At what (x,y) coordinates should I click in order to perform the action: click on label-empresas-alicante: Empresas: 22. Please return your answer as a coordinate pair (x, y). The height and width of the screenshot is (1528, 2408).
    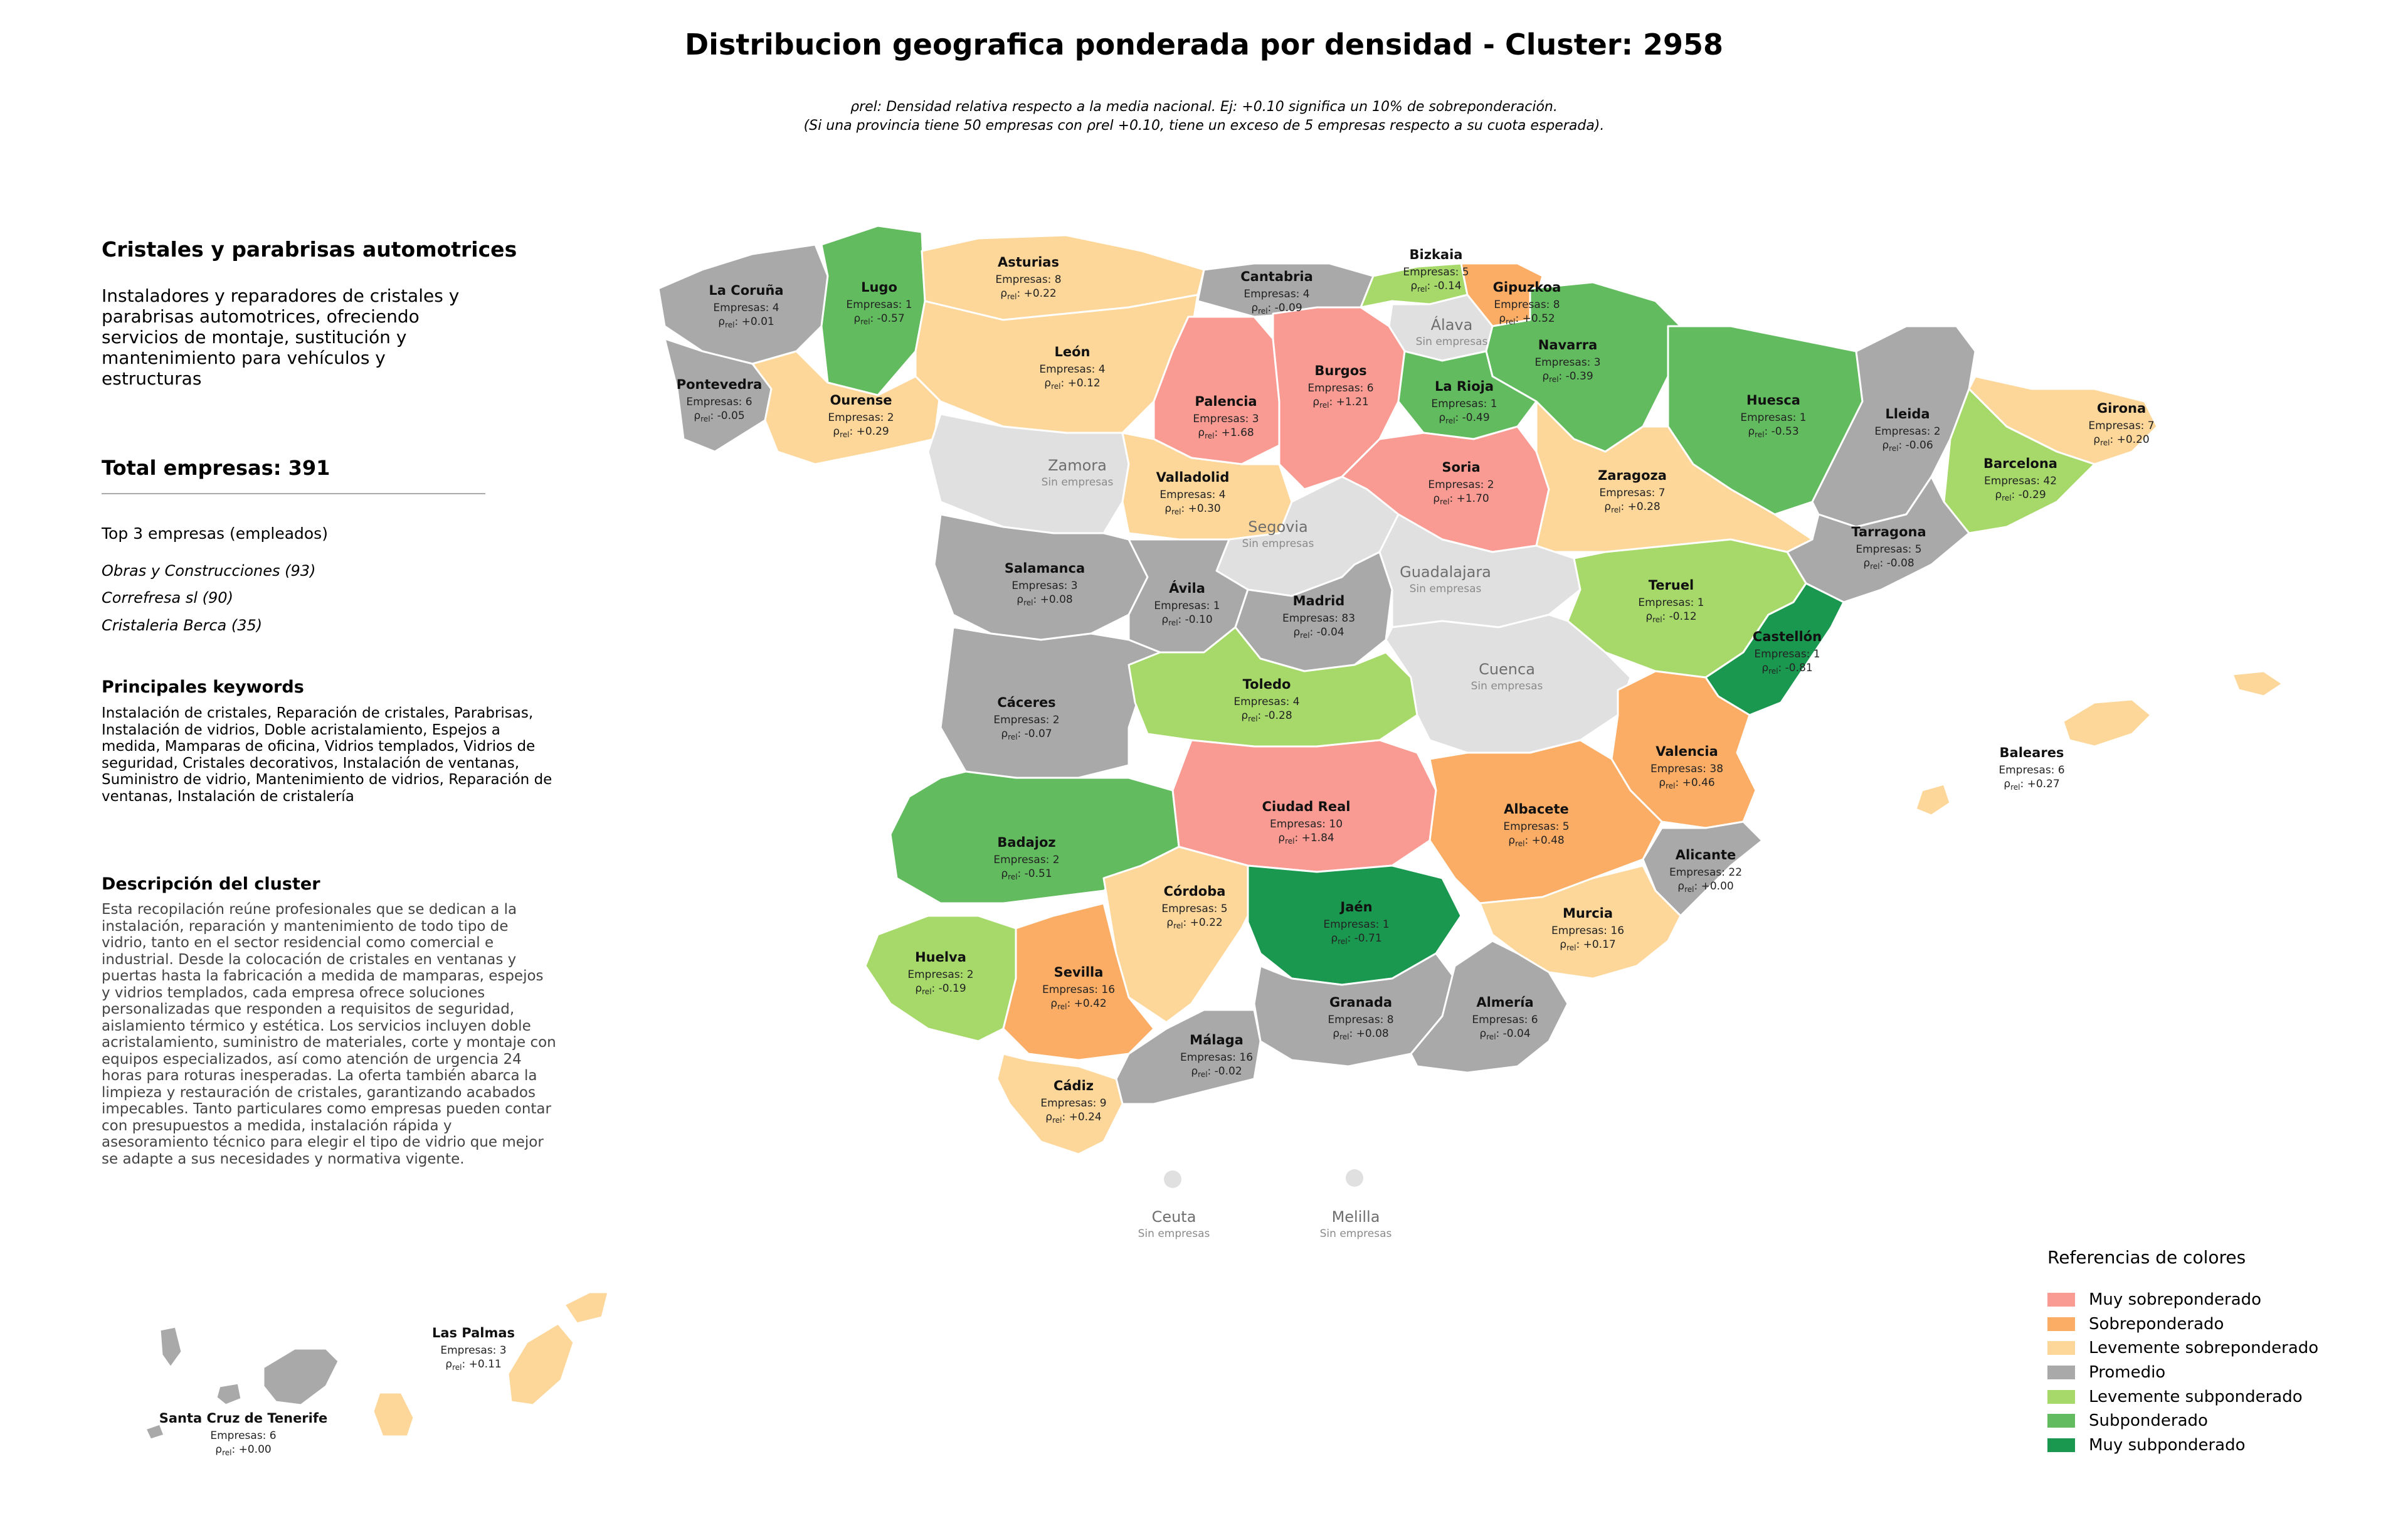
    Looking at the image, I should click on (1705, 872).